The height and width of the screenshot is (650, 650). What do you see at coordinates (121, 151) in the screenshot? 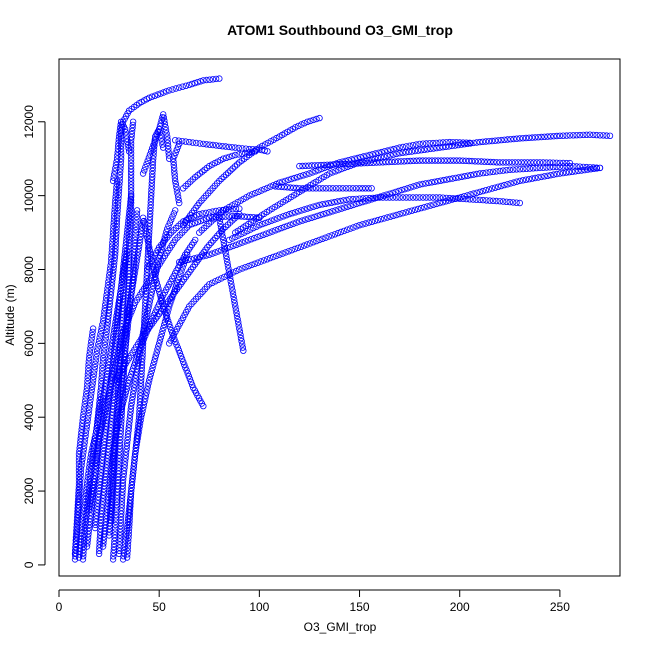
I see `series-track` at bounding box center [121, 151].